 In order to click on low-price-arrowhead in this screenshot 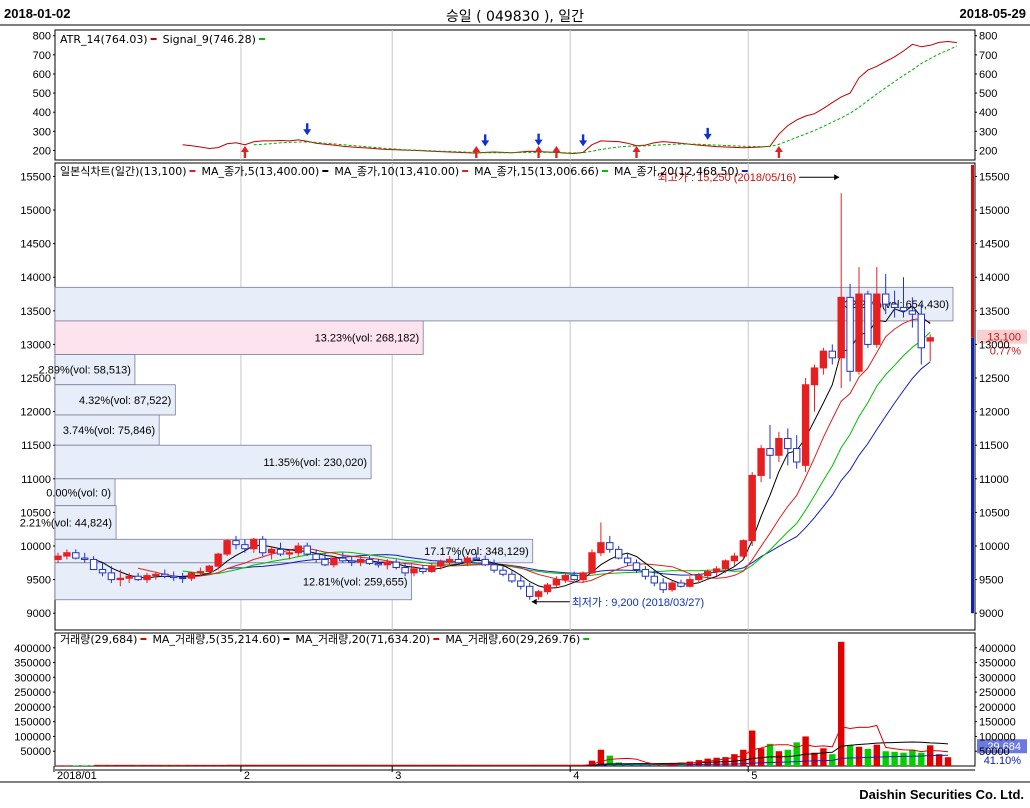, I will do `click(534, 601)`.